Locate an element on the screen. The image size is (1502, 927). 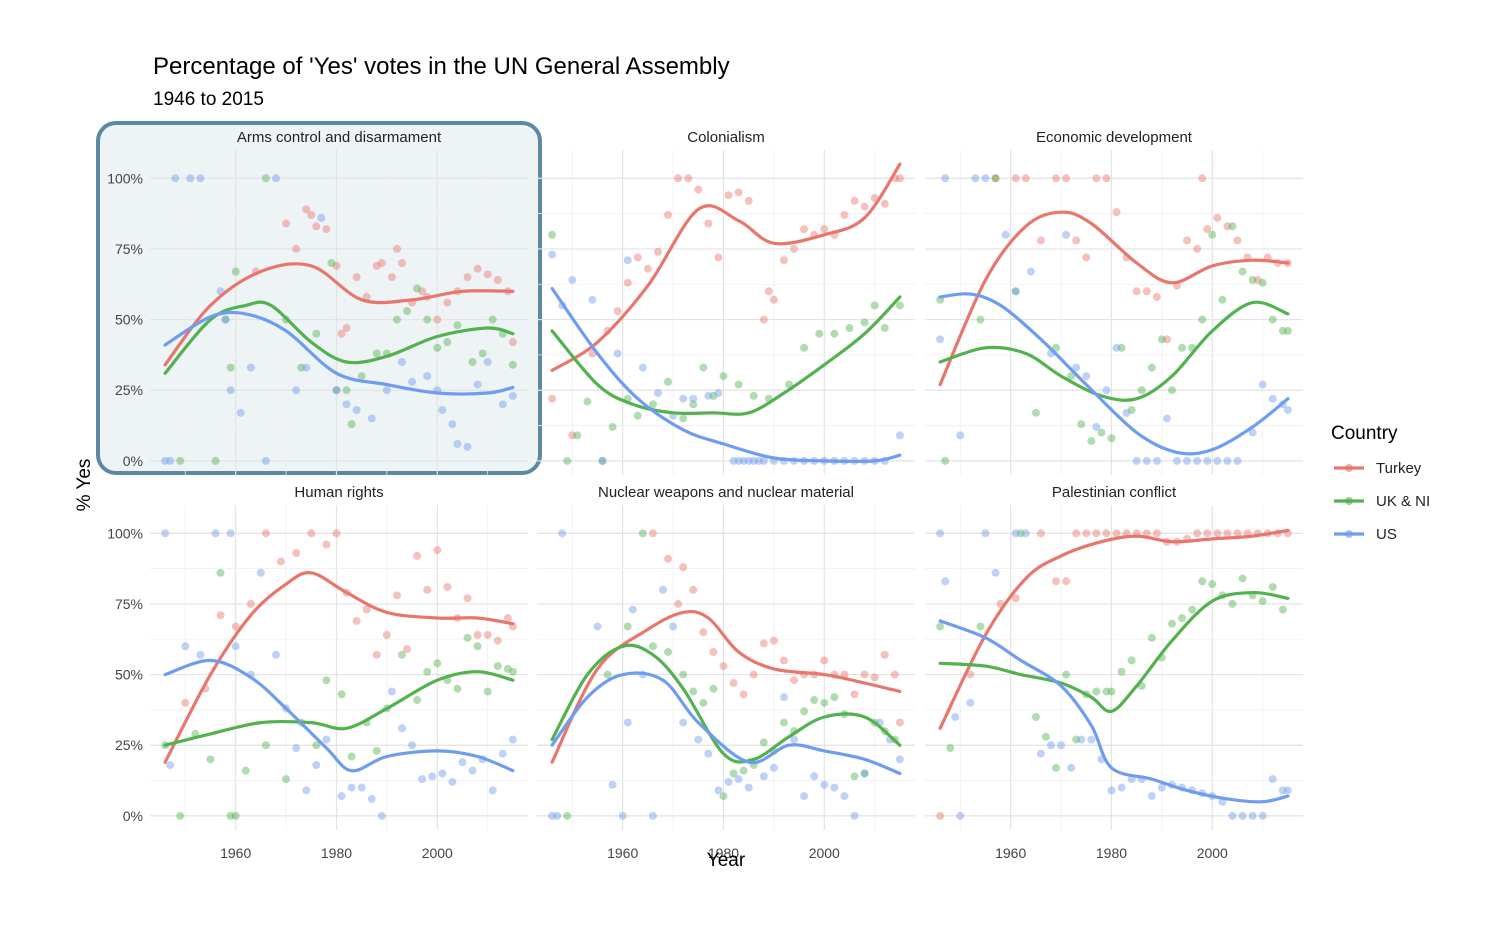
points-turkey is located at coordinates (776, 628).